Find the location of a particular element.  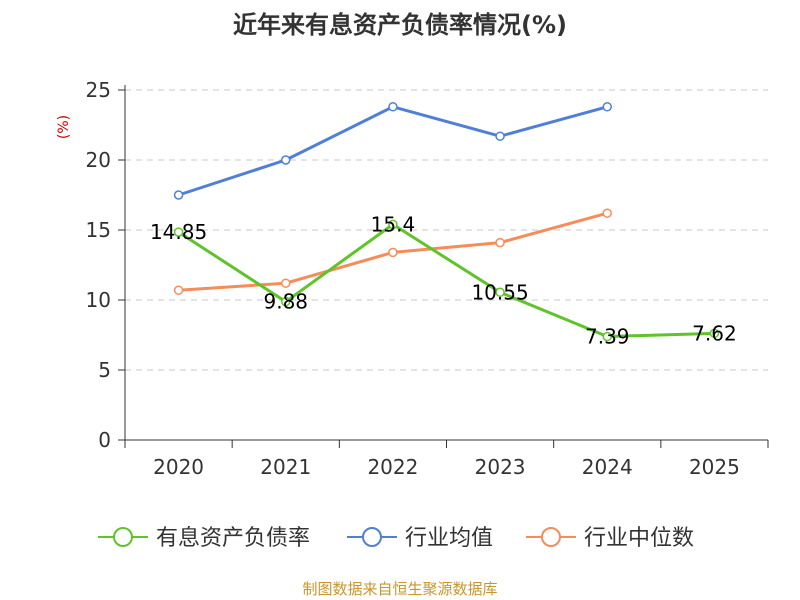

x-tick-label: 2025 is located at coordinates (714, 467).